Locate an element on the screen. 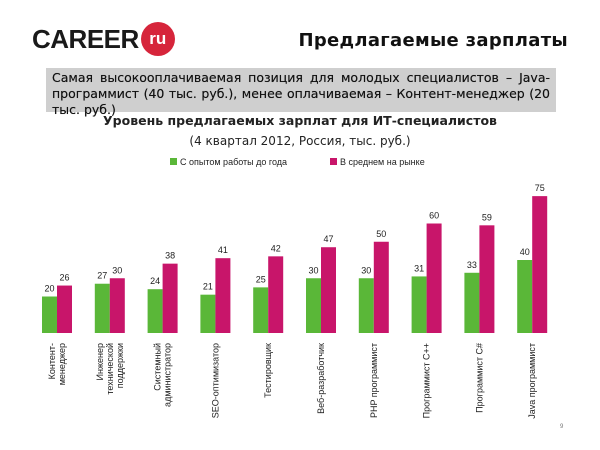 This screenshot has width=600, height=450. logo-badge: ru is located at coordinates (157, 39).